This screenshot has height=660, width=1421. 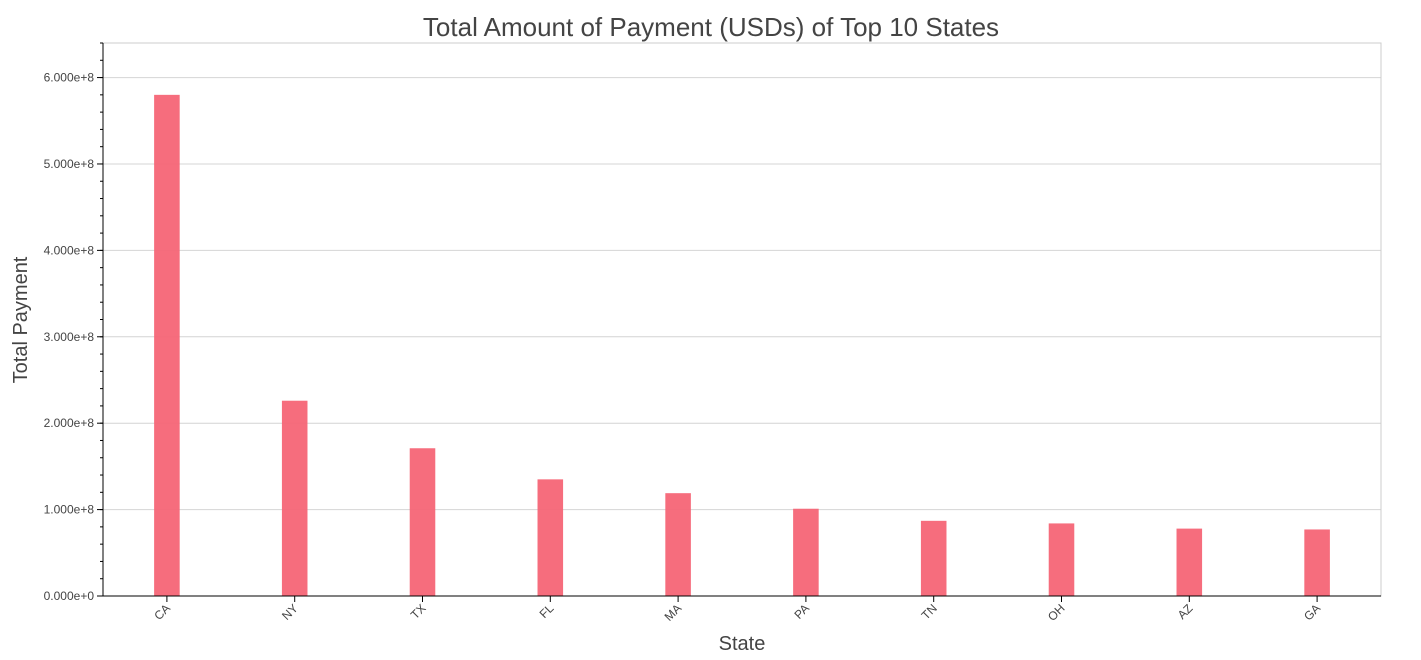 I want to click on y-tick-label: 1.000e+8, so click(x=69, y=510).